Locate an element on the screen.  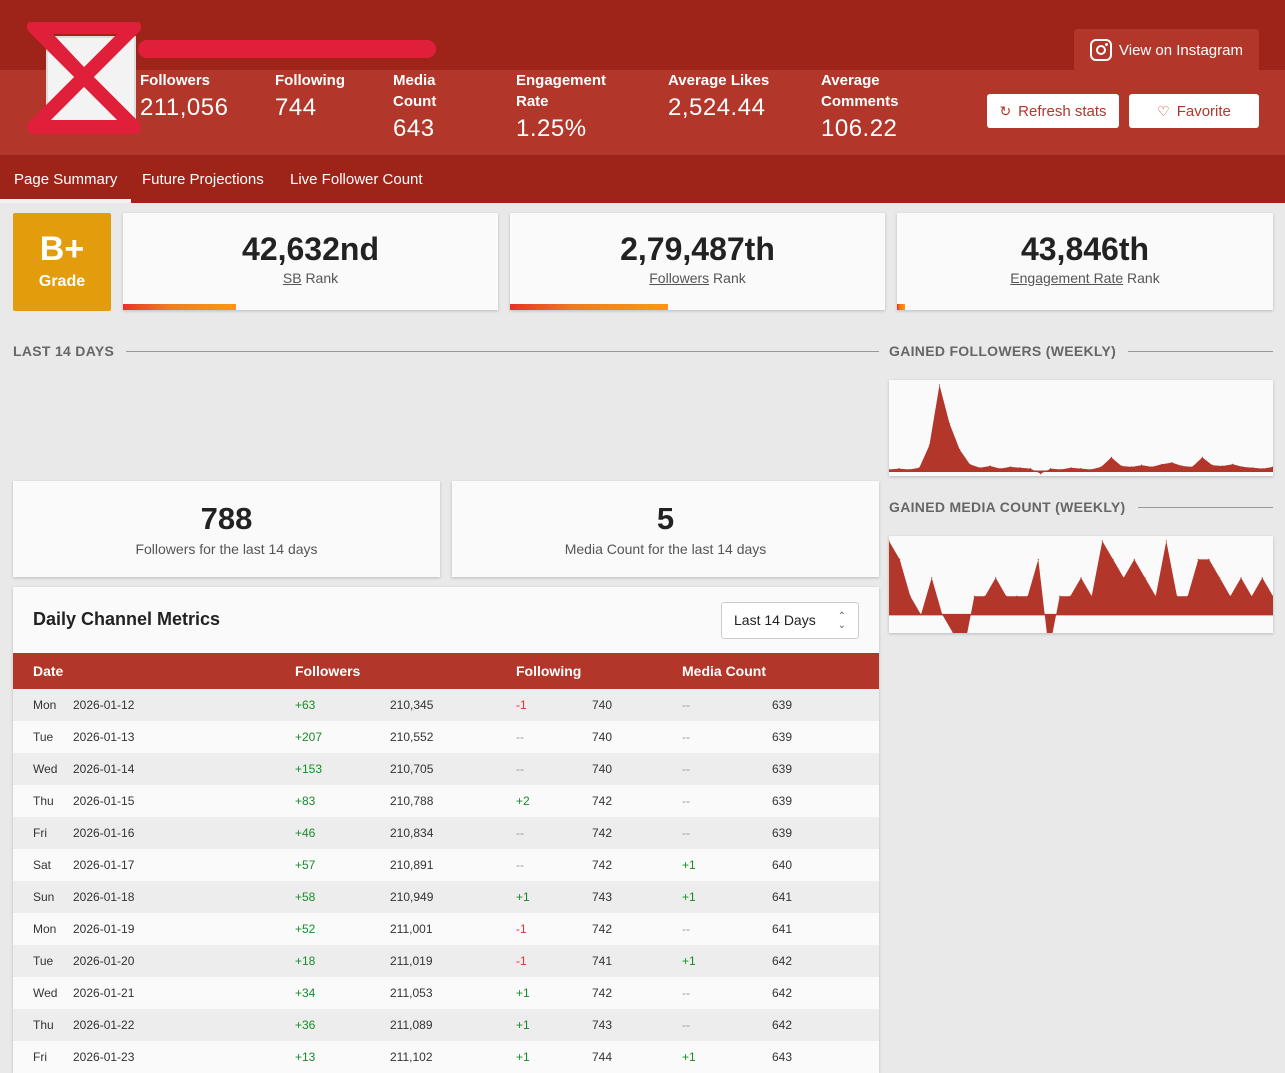
redacted-username is located at coordinates (287, 49).